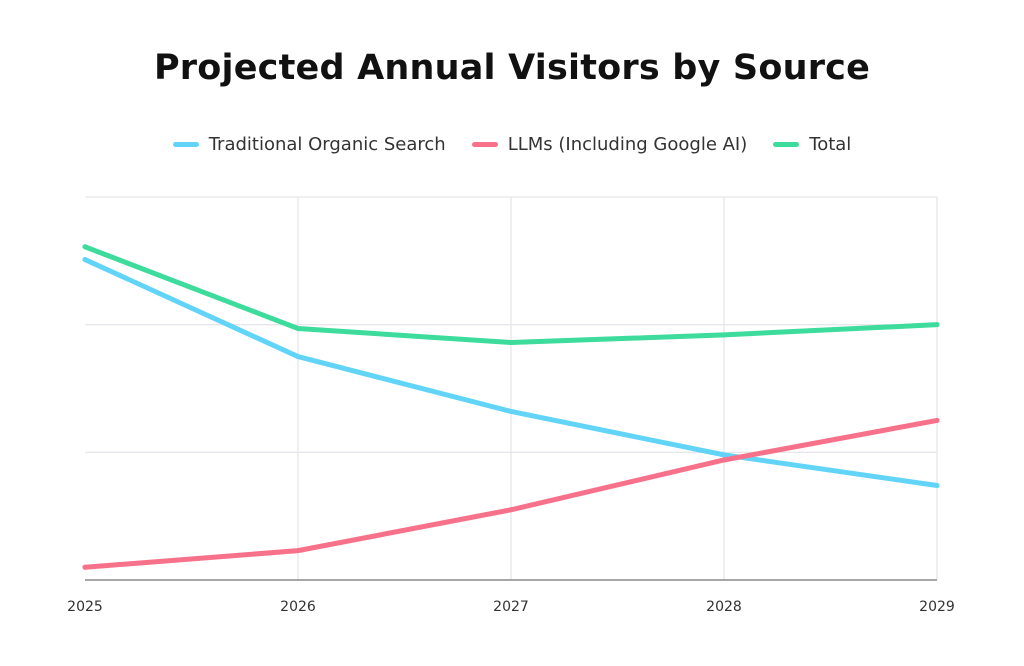 Image resolution: width=1024 pixels, height=666 pixels. Describe the element at coordinates (724, 607) in the screenshot. I see `x-tick-label: 2028` at that location.